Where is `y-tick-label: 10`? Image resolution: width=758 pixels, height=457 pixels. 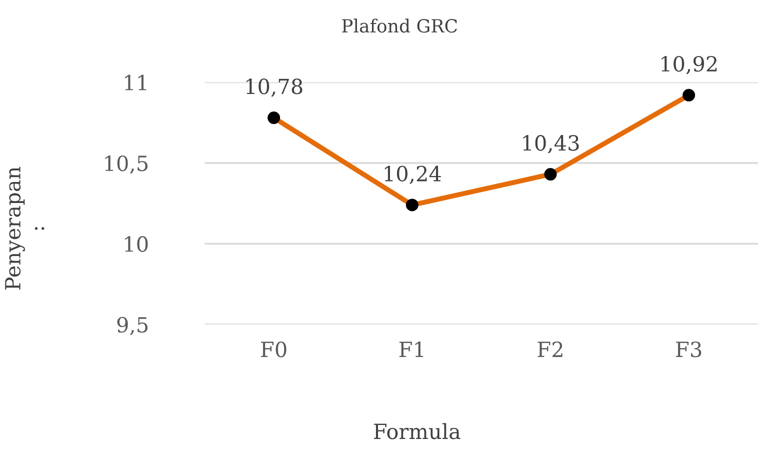 y-tick-label: 10 is located at coordinates (136, 244).